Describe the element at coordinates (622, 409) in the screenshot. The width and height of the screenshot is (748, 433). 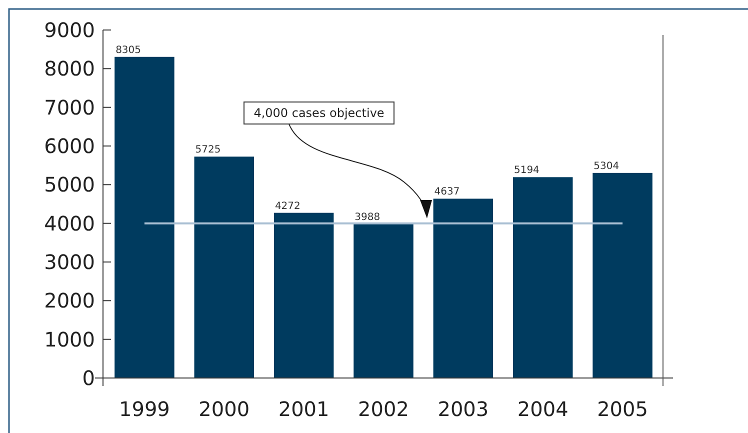
I see `x-tick-label: 2005` at that location.